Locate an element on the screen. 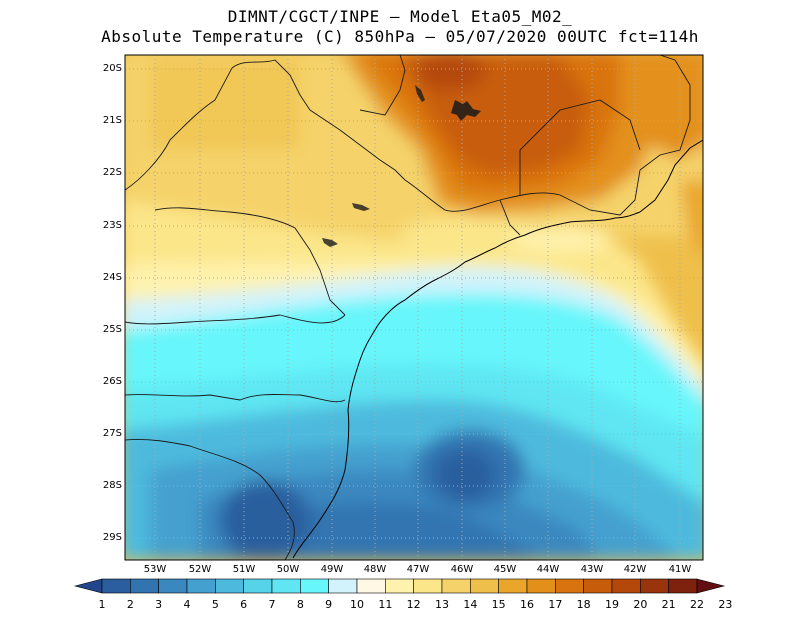  lon-label: 52W is located at coordinates (200, 569).